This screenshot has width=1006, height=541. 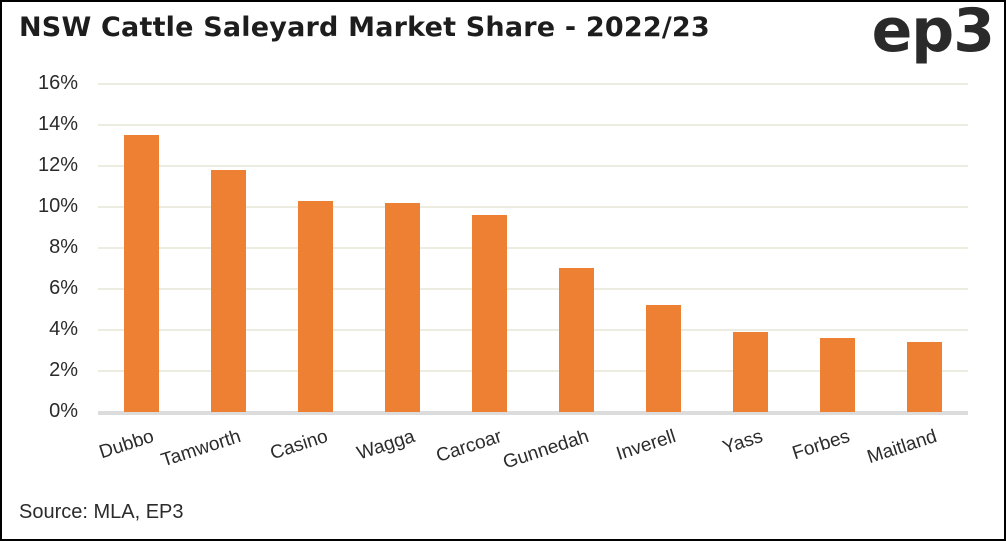 What do you see at coordinates (576, 340) in the screenshot?
I see `bar-gunnedah` at bounding box center [576, 340].